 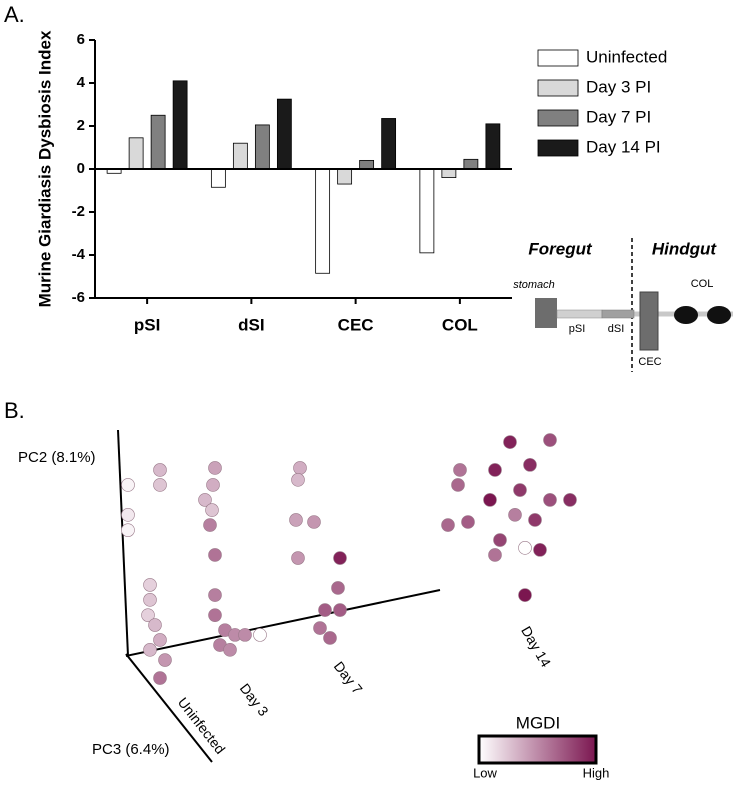 I want to click on x-tick-label: COL, so click(x=460, y=324).